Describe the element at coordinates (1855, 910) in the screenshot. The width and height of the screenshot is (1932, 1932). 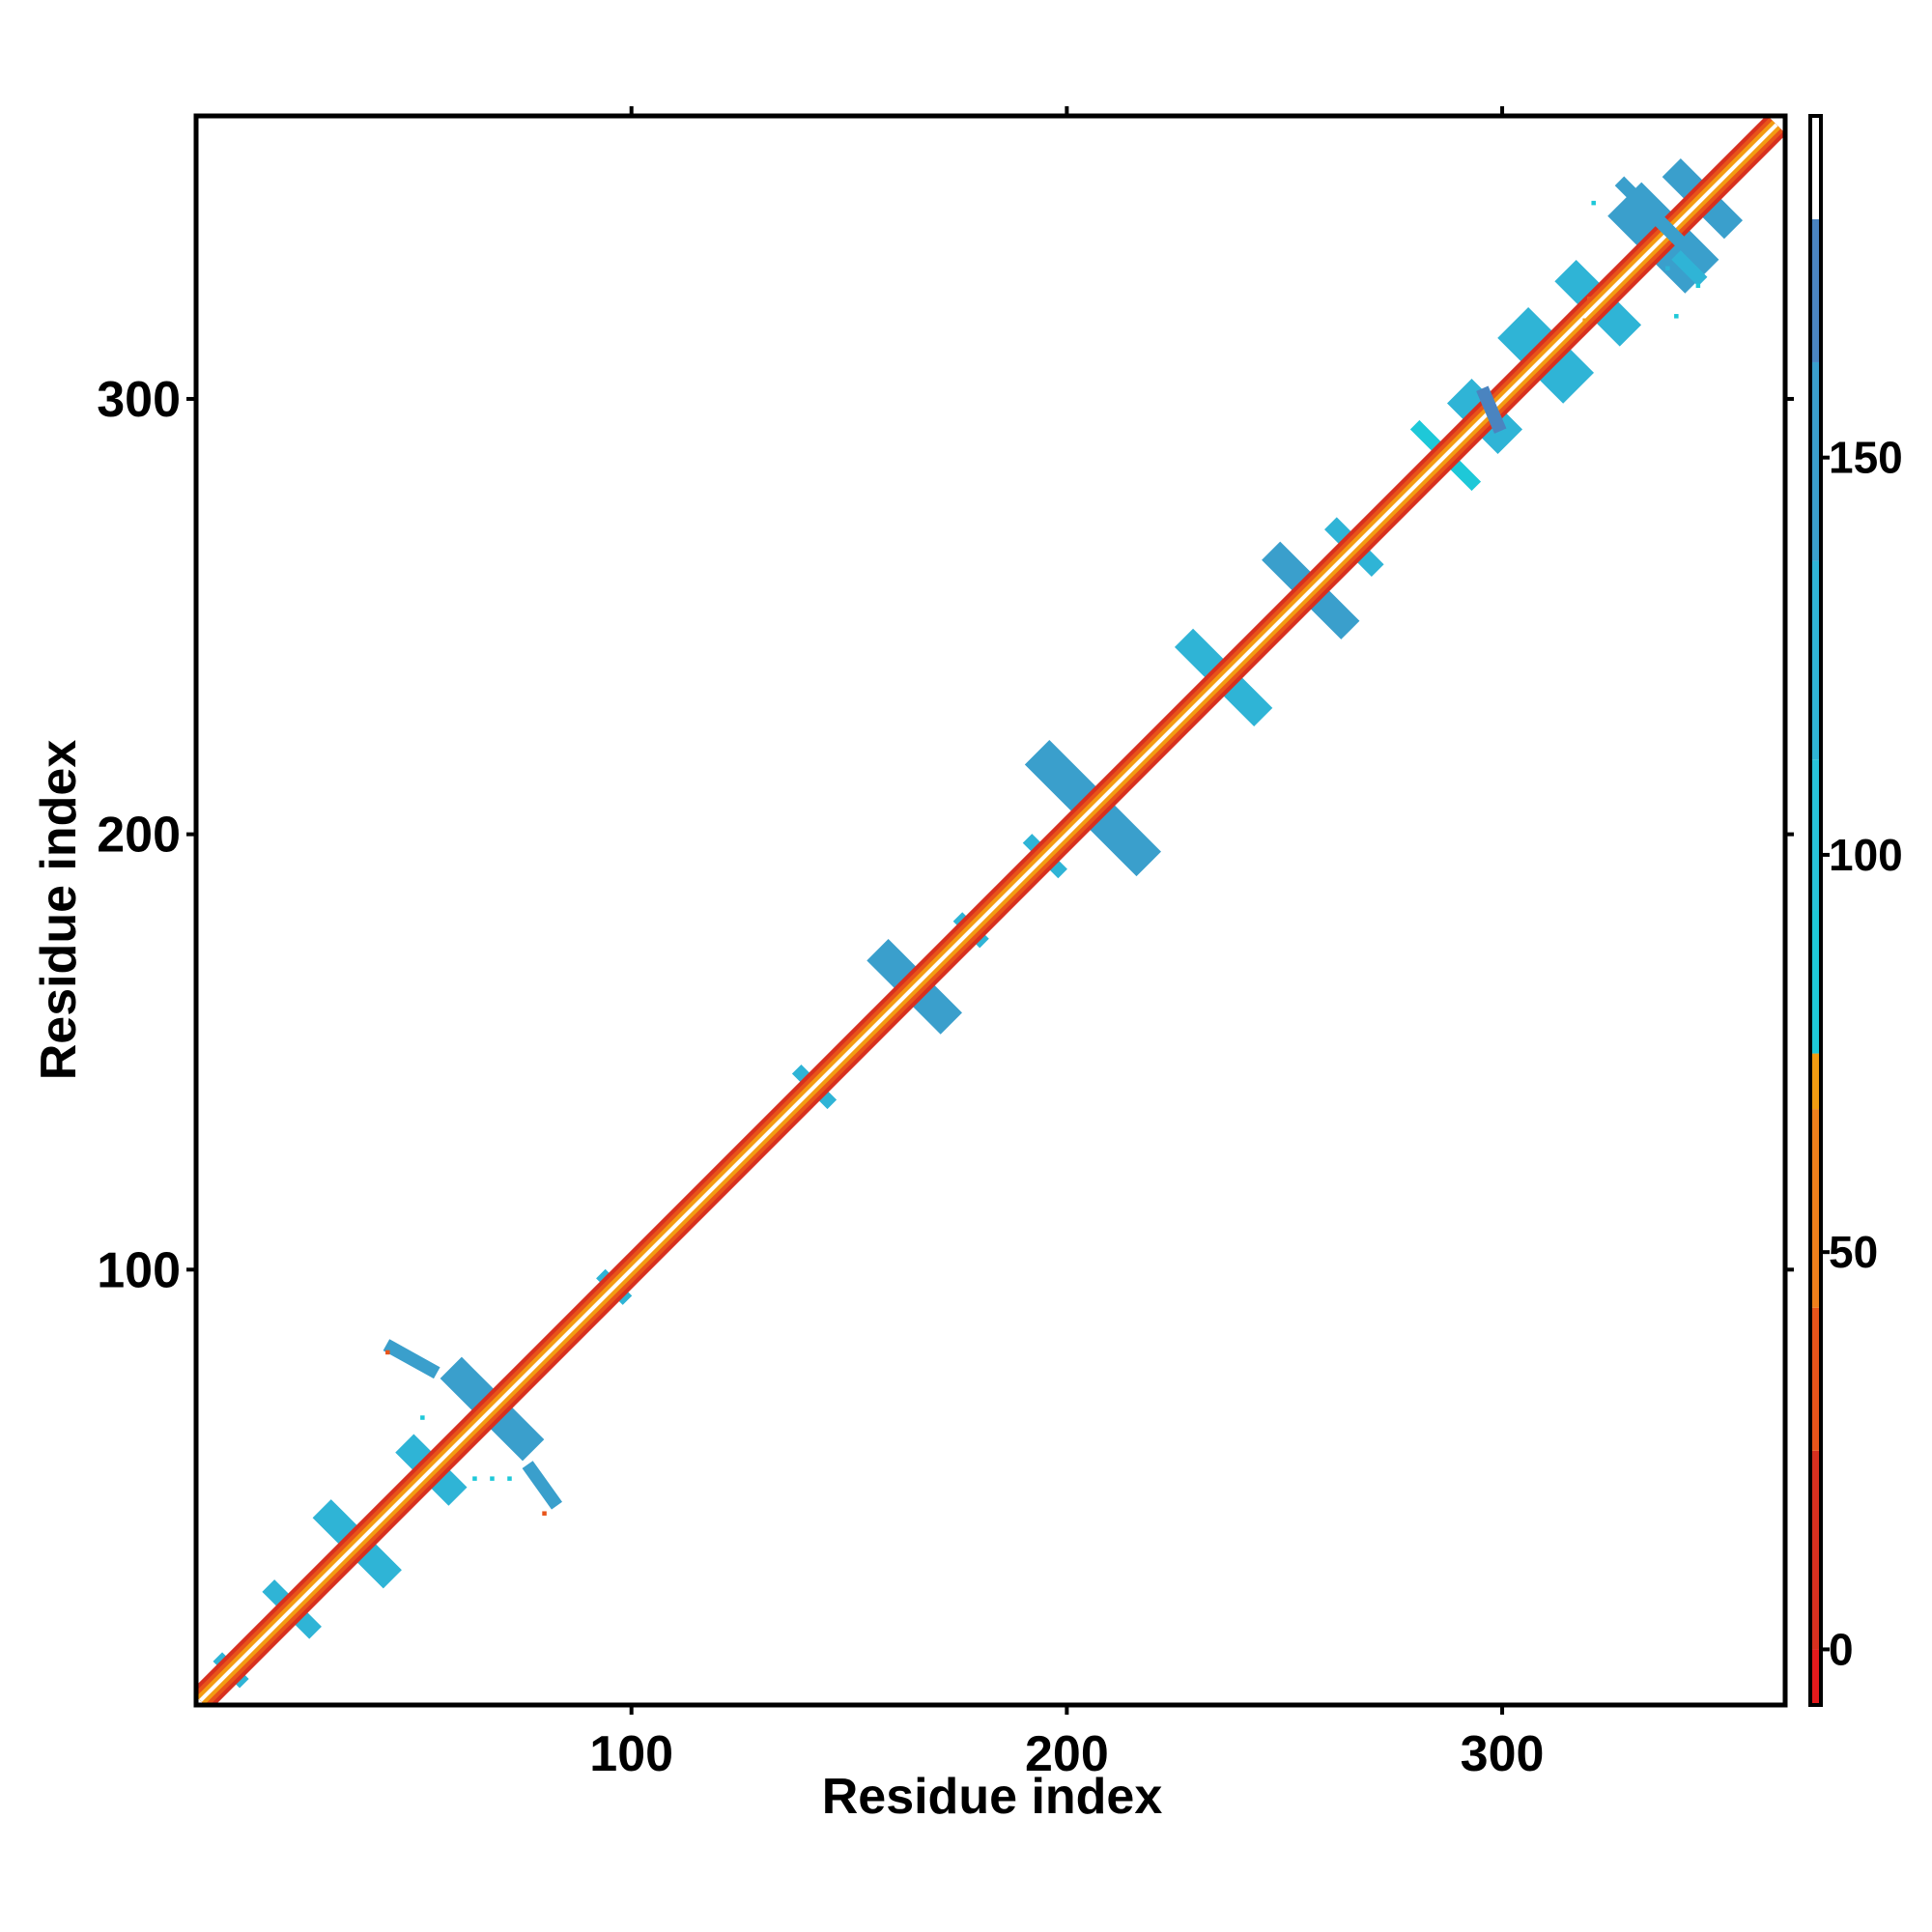
I see `colorbar: 0 50 100 150` at that location.